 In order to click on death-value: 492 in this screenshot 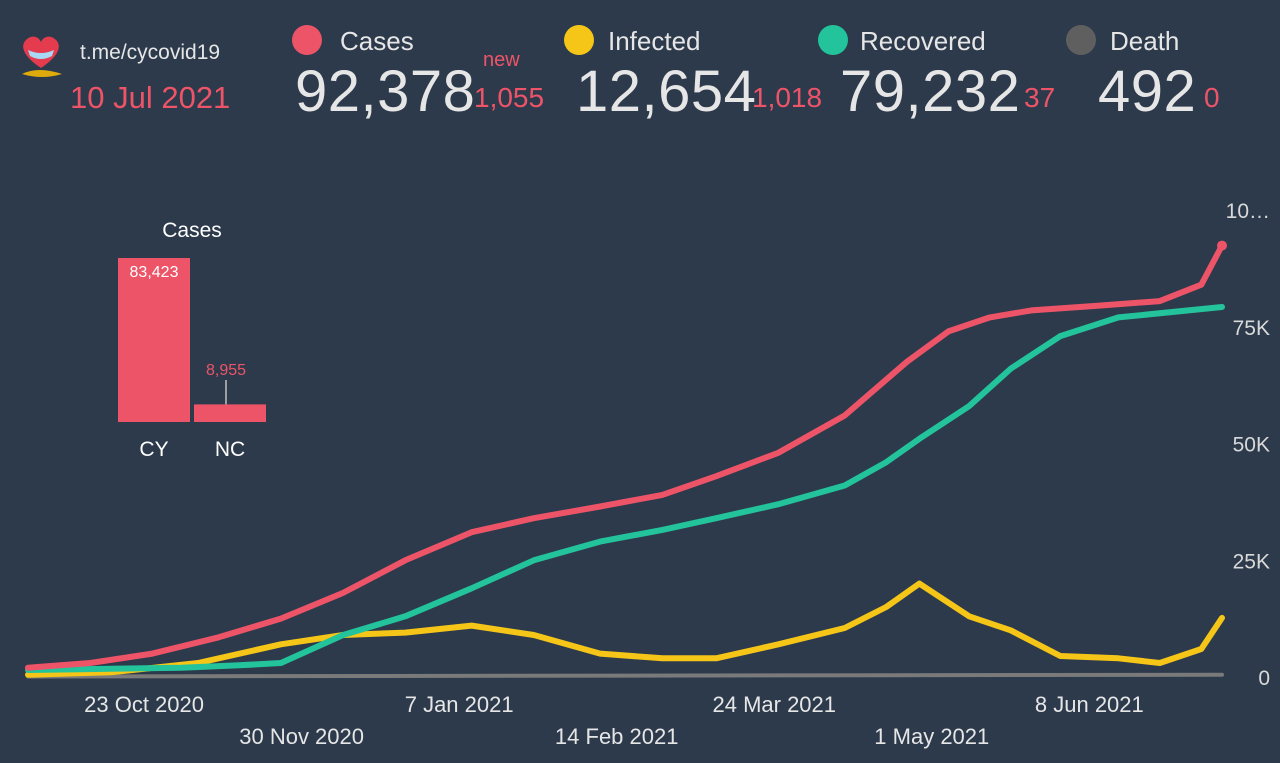, I will do `click(1147, 91)`.